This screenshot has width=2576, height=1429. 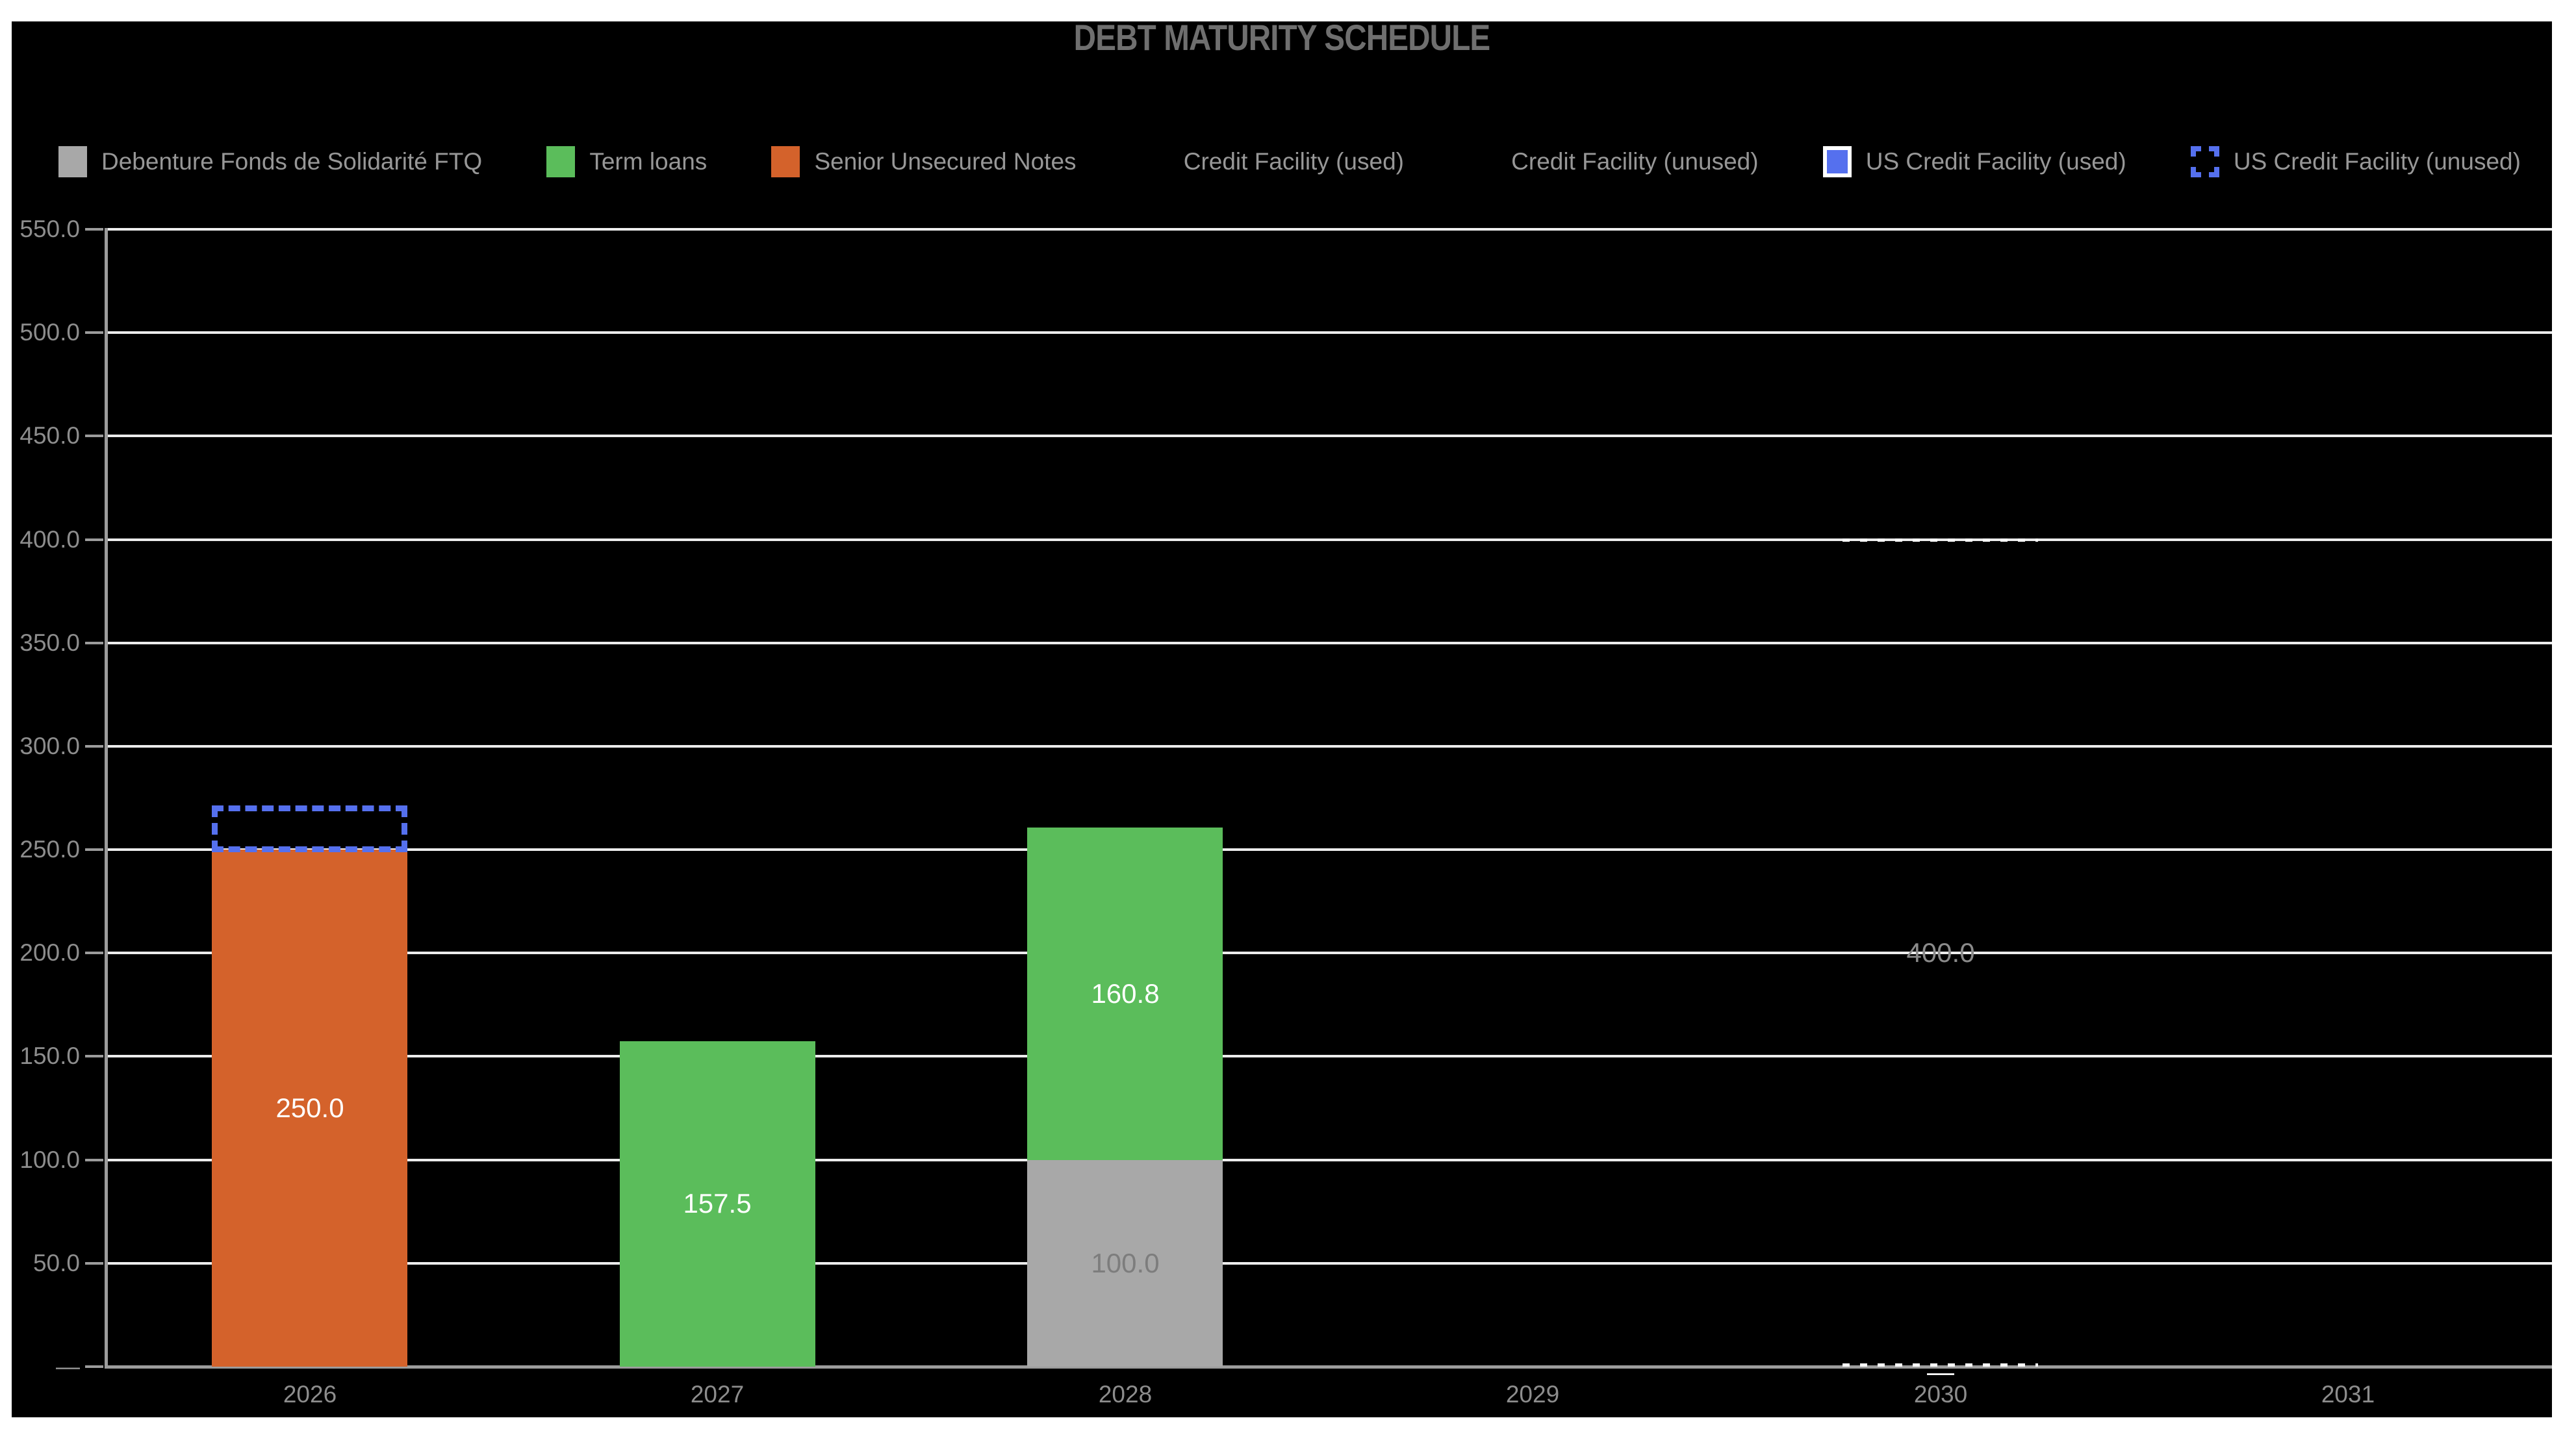 I want to click on x-tick-label: 2027, so click(x=717, y=1394).